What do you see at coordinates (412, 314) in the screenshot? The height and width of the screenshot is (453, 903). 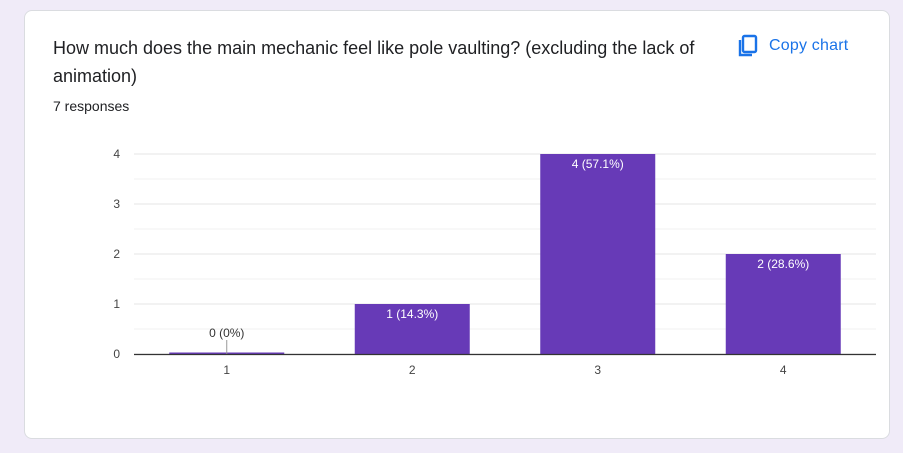 I see `data-label: 1 (14.3%)` at bounding box center [412, 314].